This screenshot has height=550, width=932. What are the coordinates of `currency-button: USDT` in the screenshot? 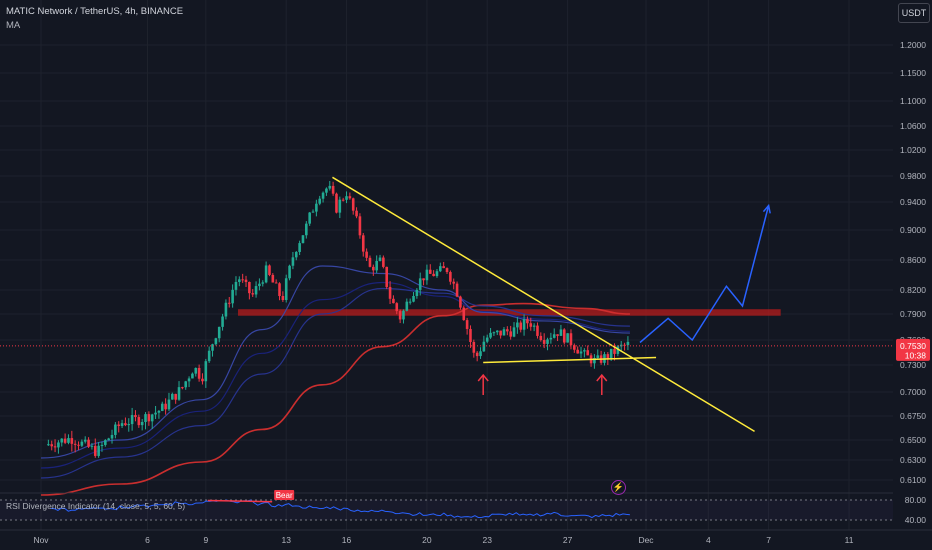 It's located at (914, 13).